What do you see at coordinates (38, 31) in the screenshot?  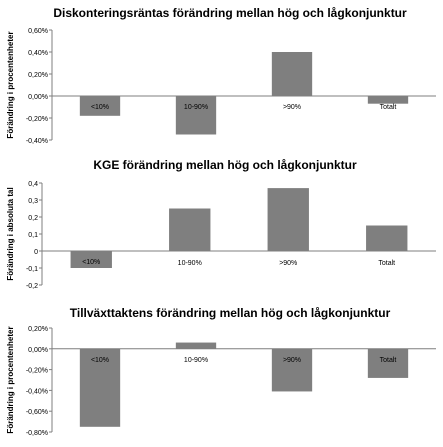 I see `y-tick-label: 0,60%` at bounding box center [38, 31].